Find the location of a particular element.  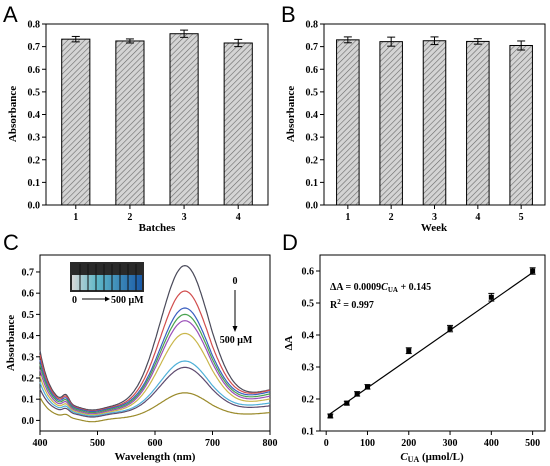

panel-c-y-tick-label: 0.2 is located at coordinates (28, 378).